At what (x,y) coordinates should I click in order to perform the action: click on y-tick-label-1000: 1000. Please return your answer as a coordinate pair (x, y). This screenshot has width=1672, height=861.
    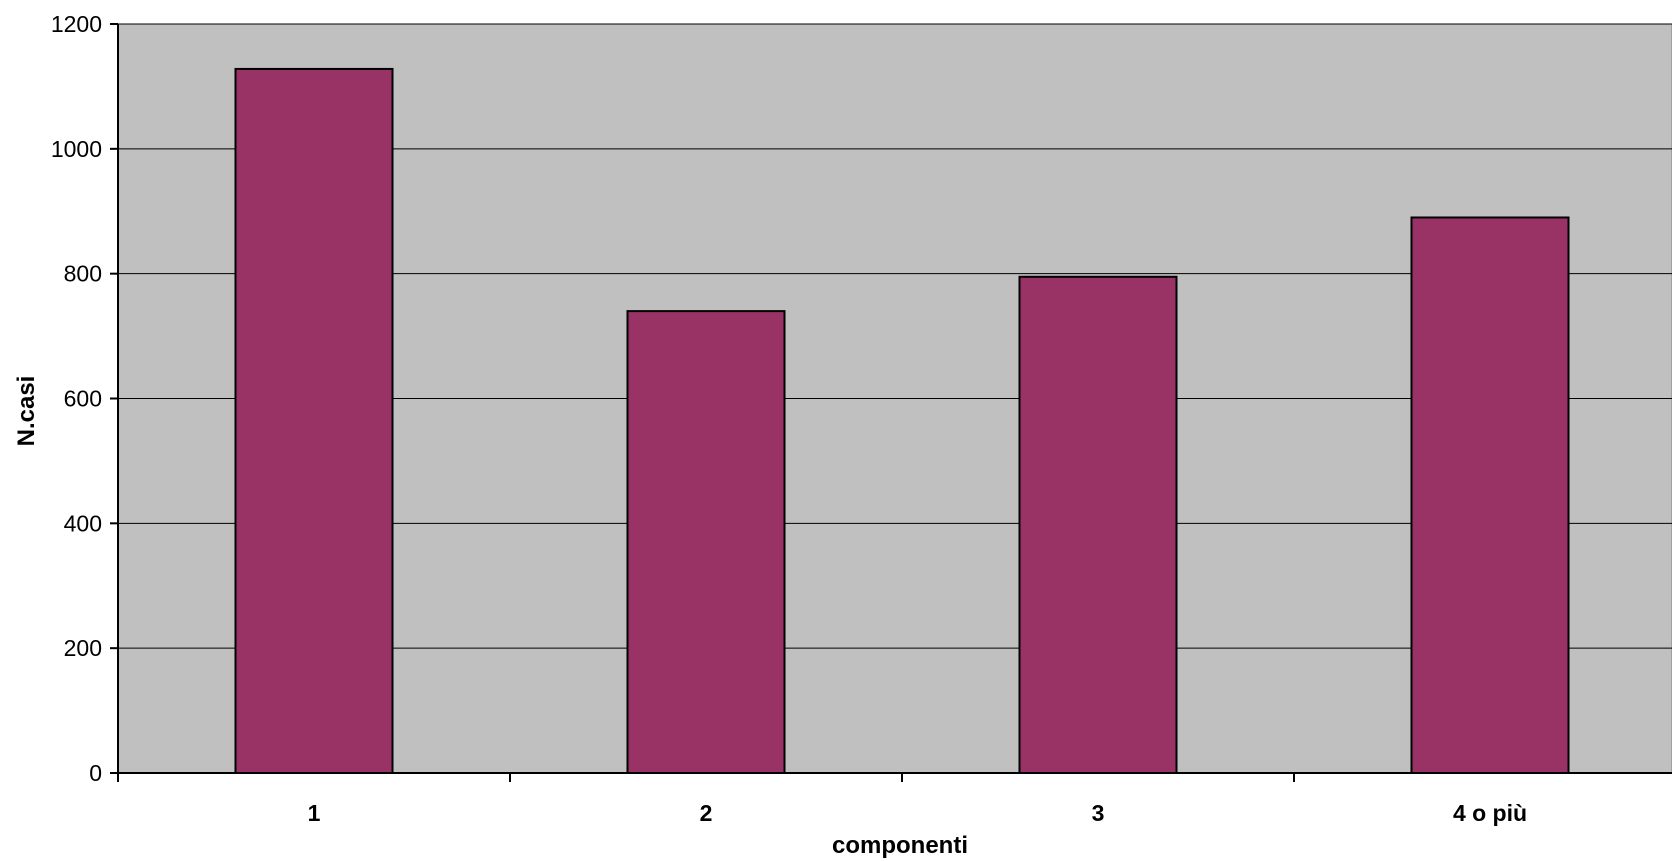
    Looking at the image, I should click on (76, 149).